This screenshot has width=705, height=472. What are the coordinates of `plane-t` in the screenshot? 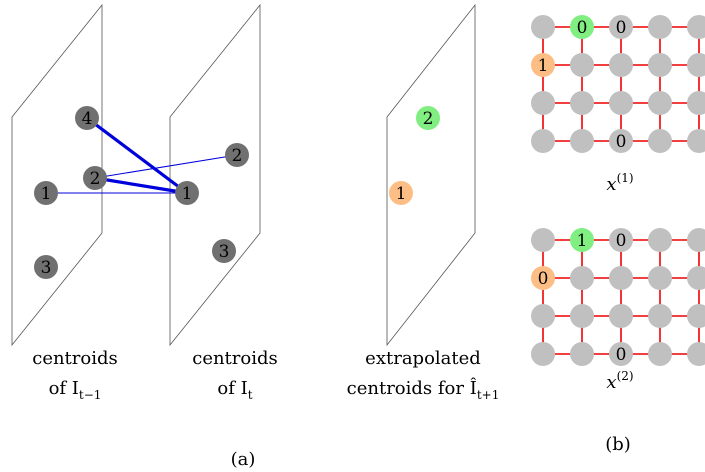 It's located at (215, 175).